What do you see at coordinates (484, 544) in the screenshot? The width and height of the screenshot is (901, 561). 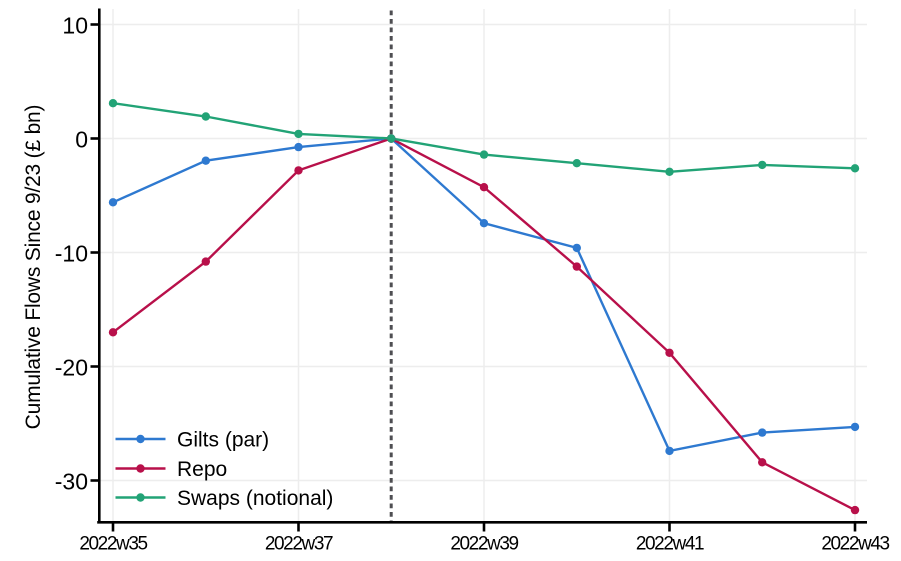 I see `svg-text: 2022w39` at bounding box center [484, 544].